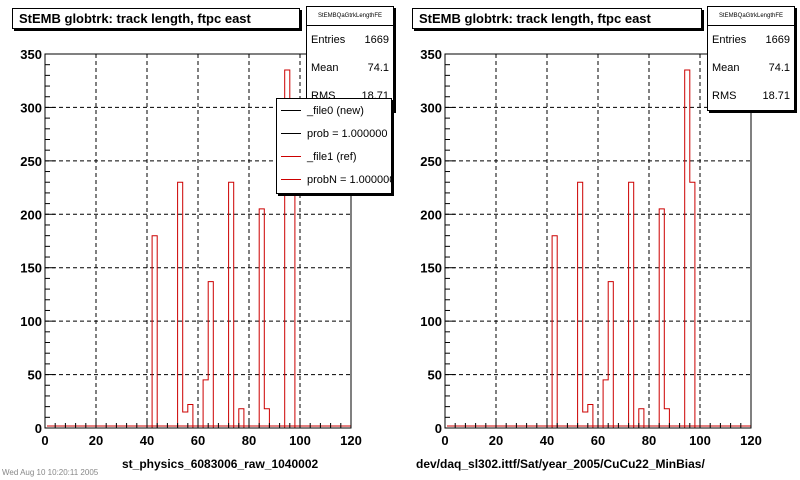 This screenshot has width=800, height=480. Describe the element at coordinates (135, 18) in the screenshot. I see `plot-title-left-text: StEMB globtrk: track length, ftpc east` at that location.